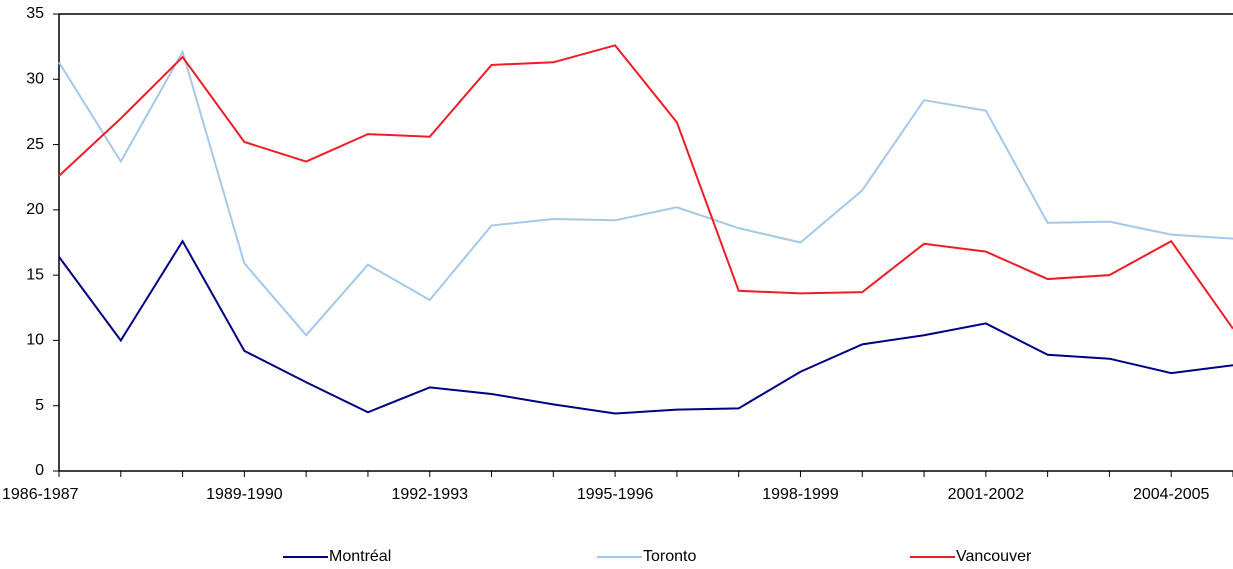  Describe the element at coordinates (35, 79) in the screenshot. I see `y-tick-label: 30` at that location.